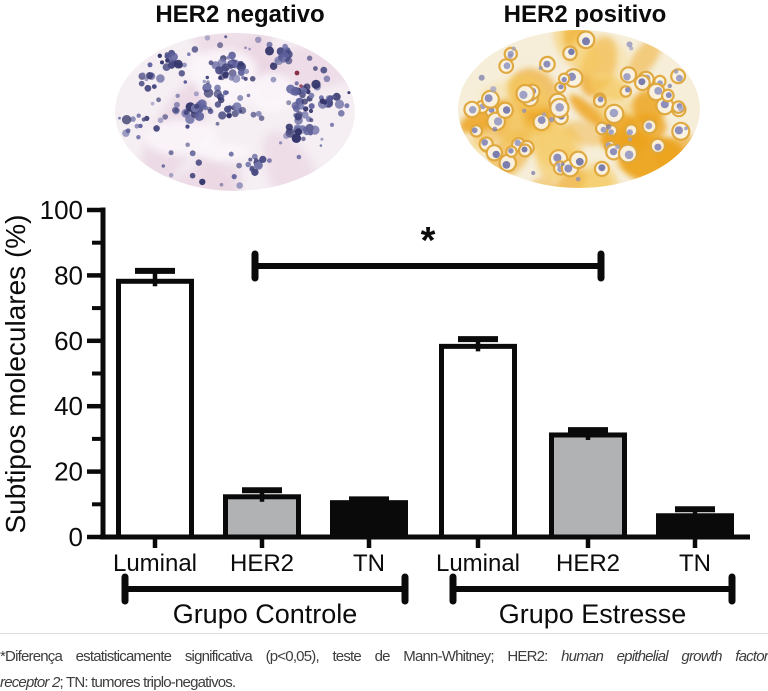 This screenshot has height=691, width=768. What do you see at coordinates (478, 563) in the screenshot?
I see `x-label-grupo-estresse-luminal: Luminal` at bounding box center [478, 563].